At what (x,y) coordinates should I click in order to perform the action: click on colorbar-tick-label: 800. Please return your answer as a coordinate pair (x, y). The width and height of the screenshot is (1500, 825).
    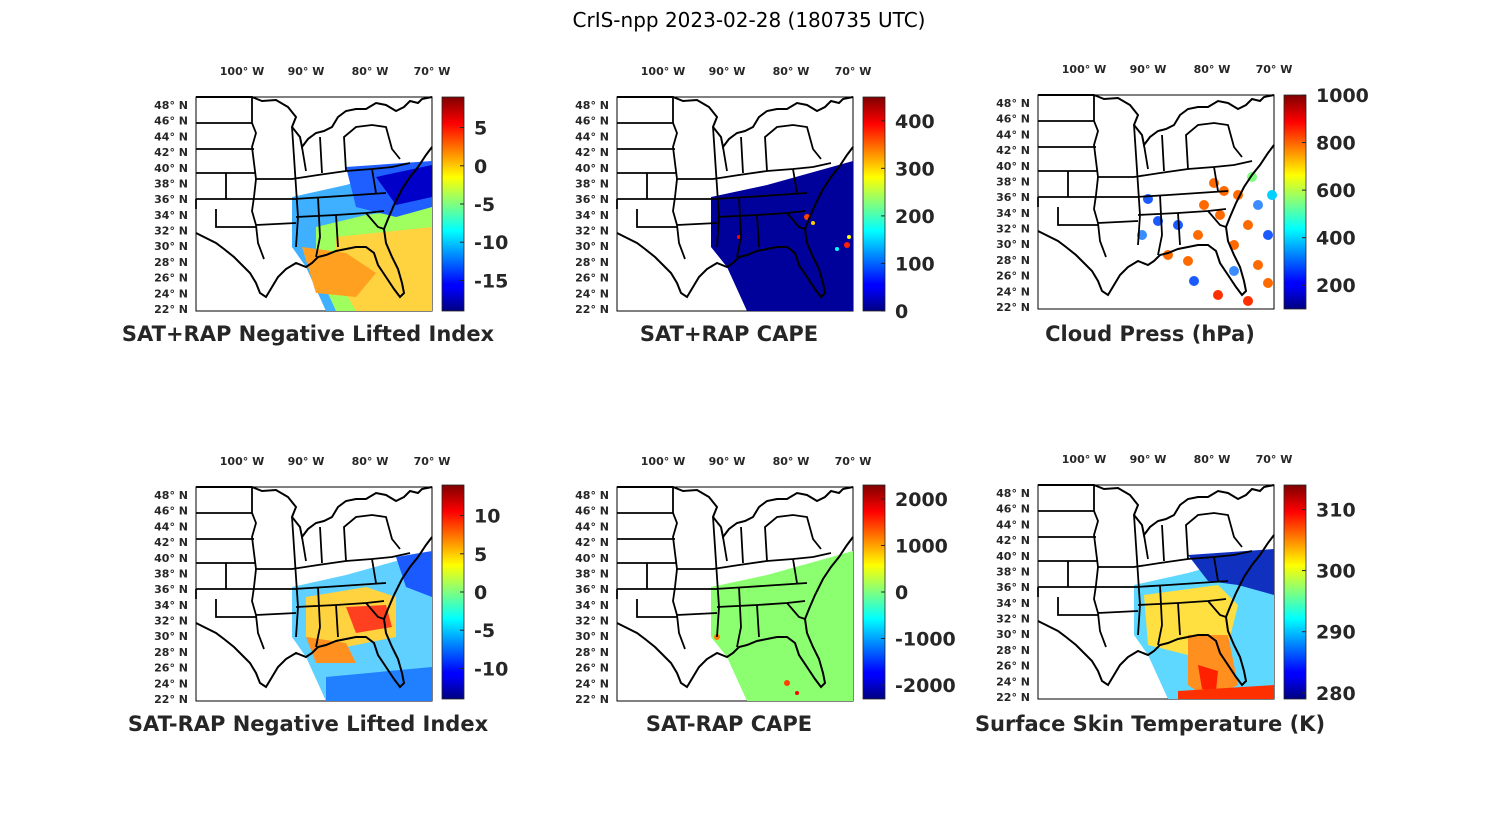
    Looking at the image, I should click on (1336, 144).